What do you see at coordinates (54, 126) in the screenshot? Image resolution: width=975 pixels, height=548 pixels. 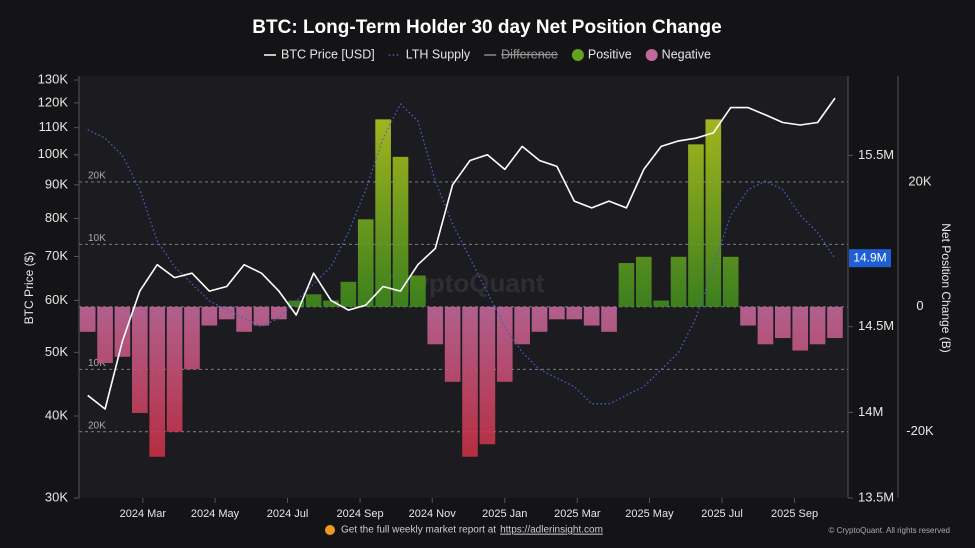 I see `y-tick-label: 110K` at bounding box center [54, 126].